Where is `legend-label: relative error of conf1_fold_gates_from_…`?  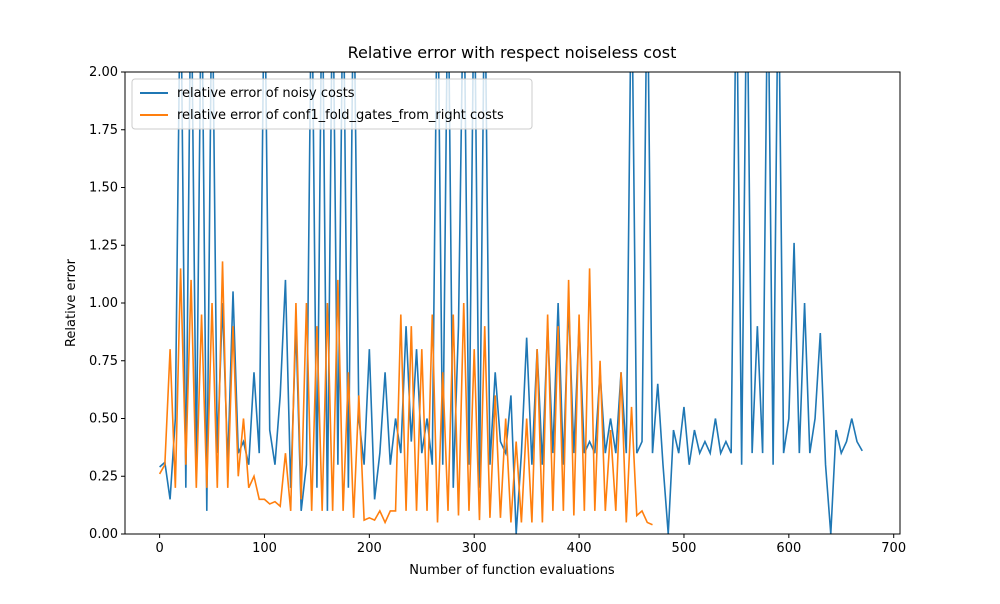
legend-label: relative error of conf1_fold_gates_from_… is located at coordinates (340, 115).